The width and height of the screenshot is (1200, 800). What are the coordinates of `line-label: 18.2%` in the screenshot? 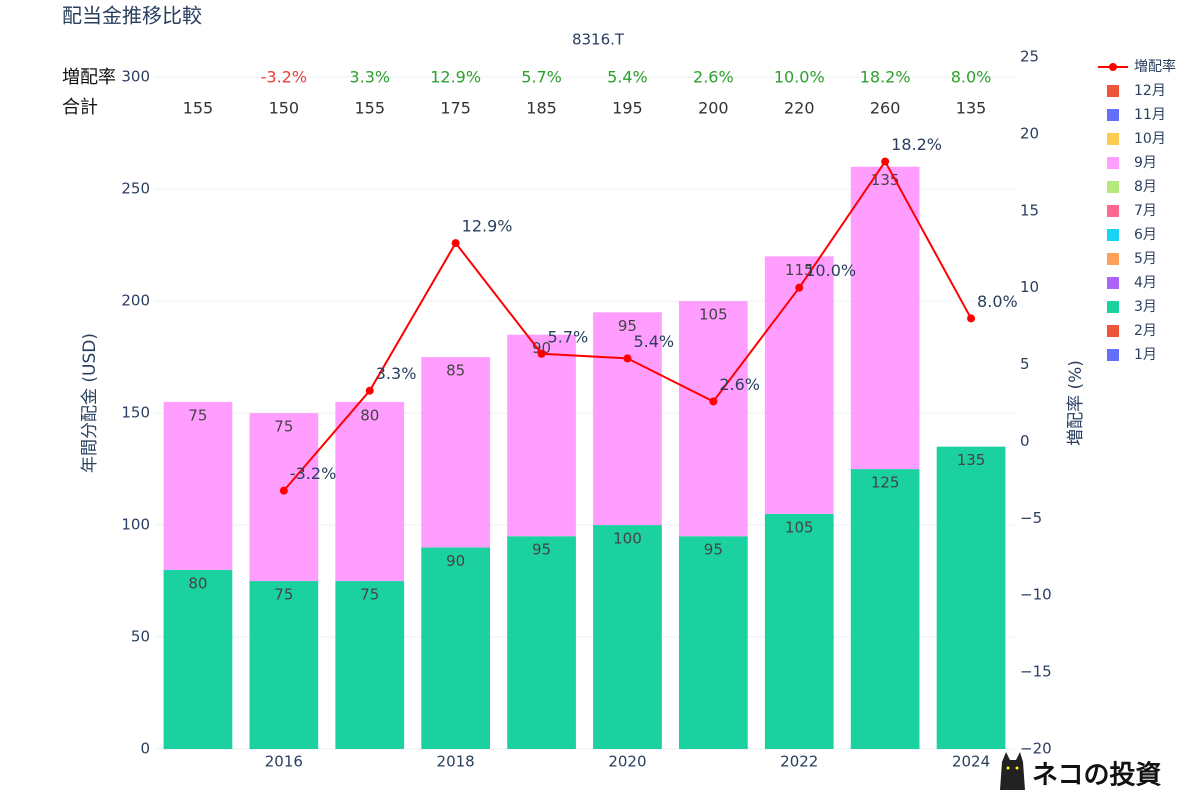 It's located at (916, 144).